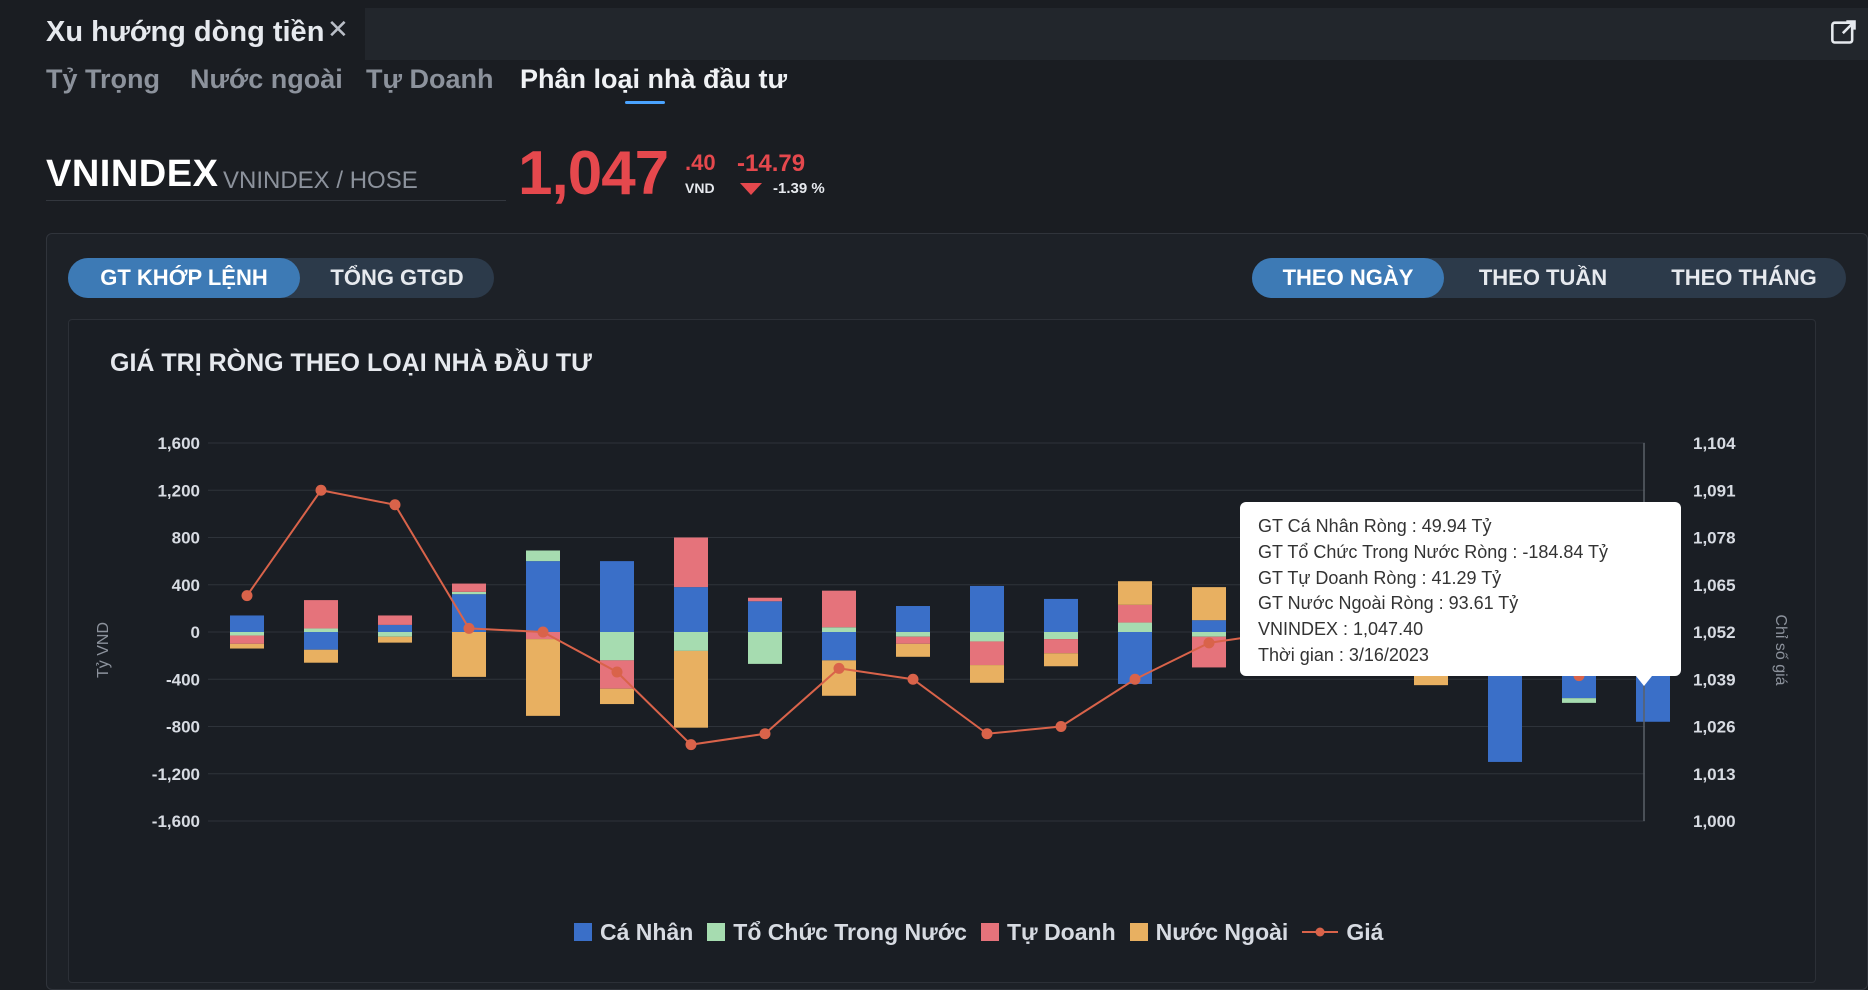 The width and height of the screenshot is (1868, 990). I want to click on legend-label: Giá, so click(1365, 931).